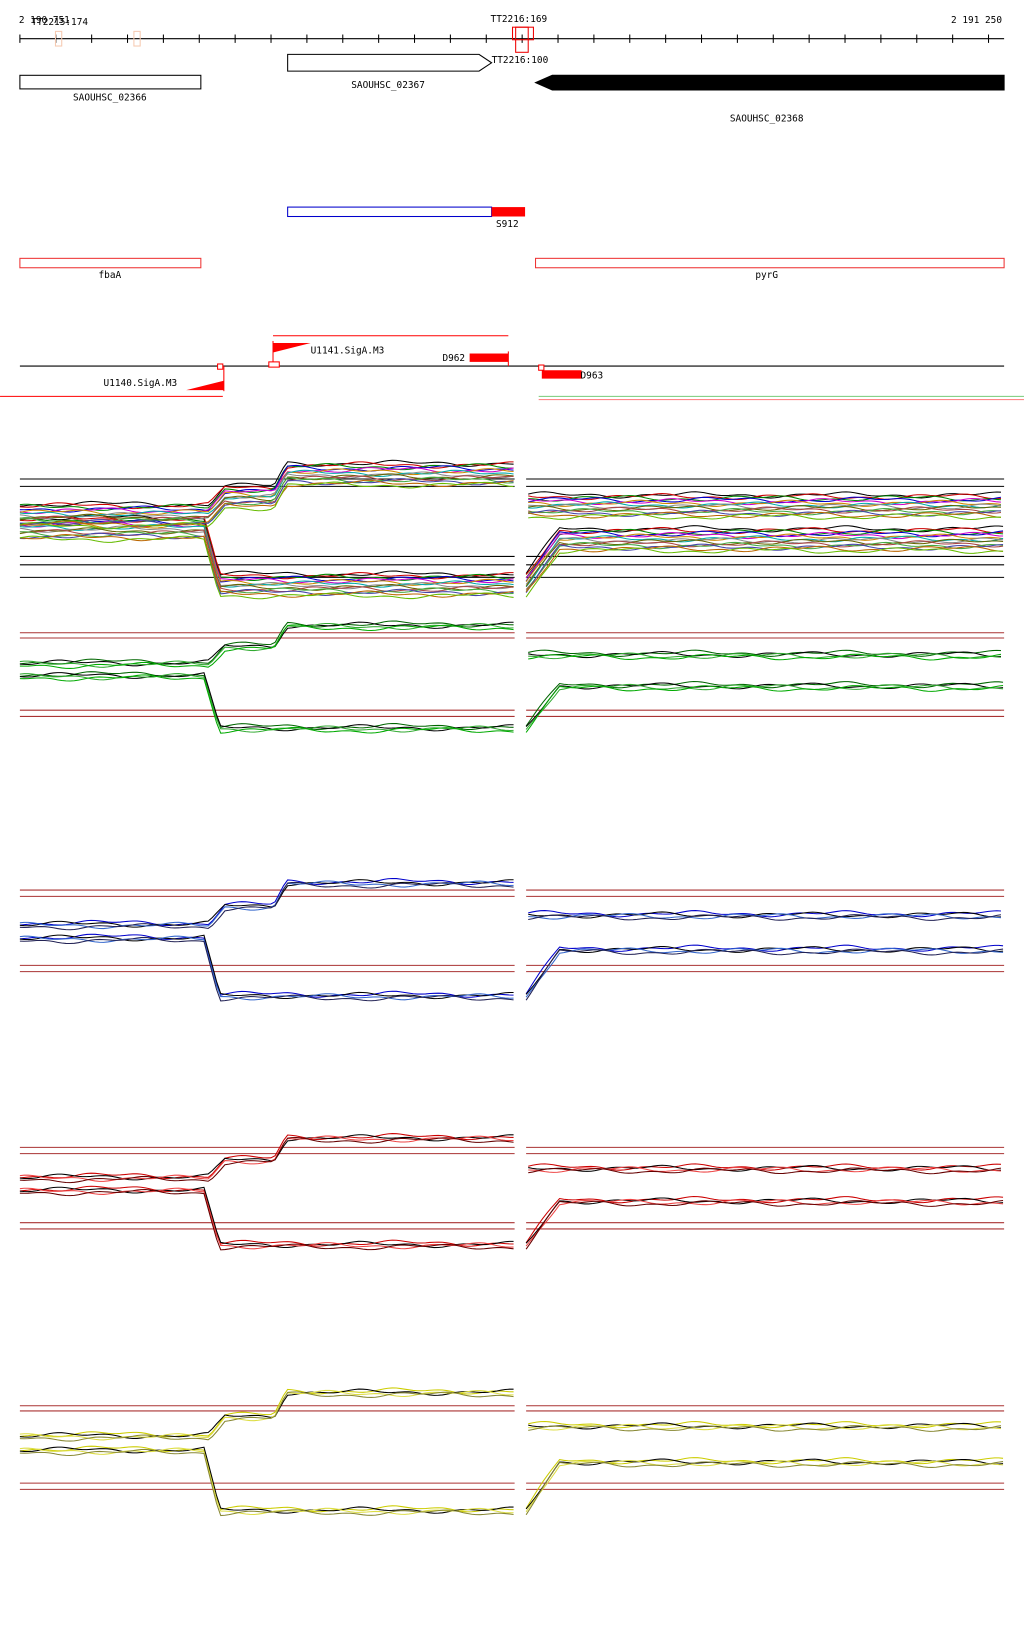  I want to click on segment, so click(390, 212).